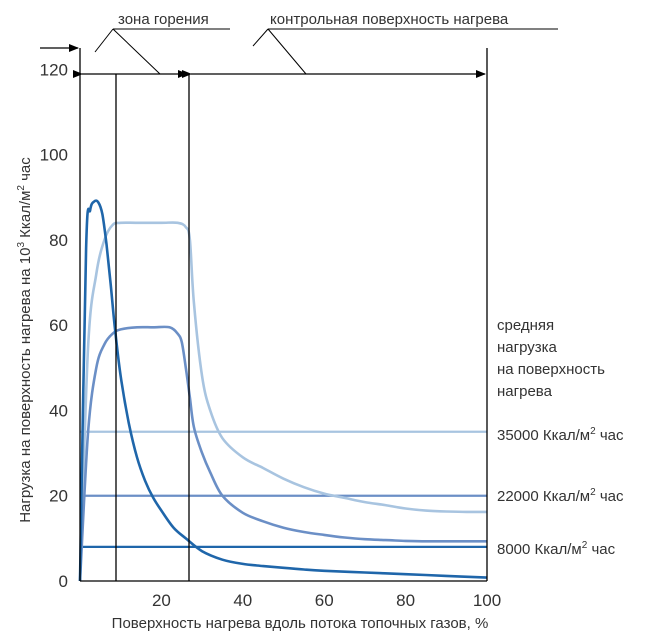 This screenshot has width=658, height=634. Describe the element at coordinates (560, 496) in the screenshot. I see `series-label-22000: 22000 Ккал/м2 час` at that location.